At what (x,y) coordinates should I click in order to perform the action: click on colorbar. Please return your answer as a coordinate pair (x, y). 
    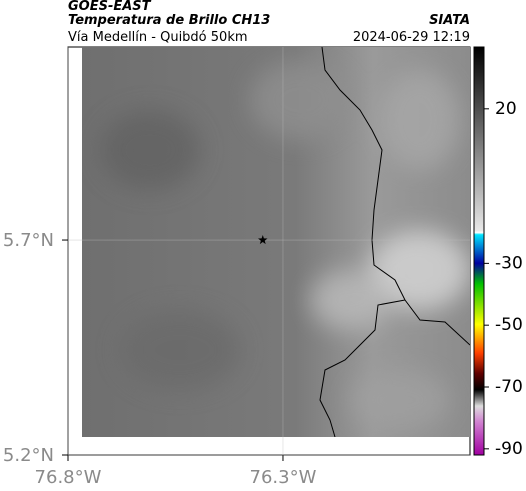
    Looking at the image, I should click on (479, 251).